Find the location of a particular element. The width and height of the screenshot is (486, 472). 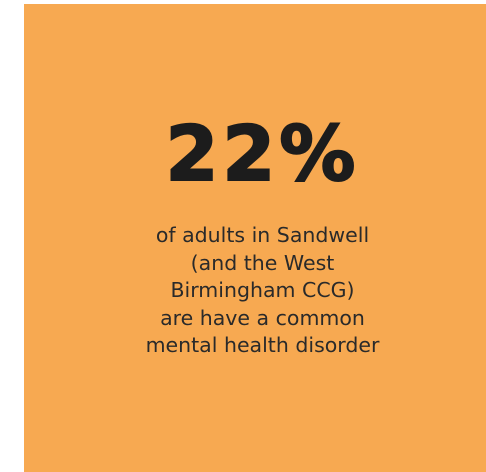

statistic-value: 22% is located at coordinates (262, 153).